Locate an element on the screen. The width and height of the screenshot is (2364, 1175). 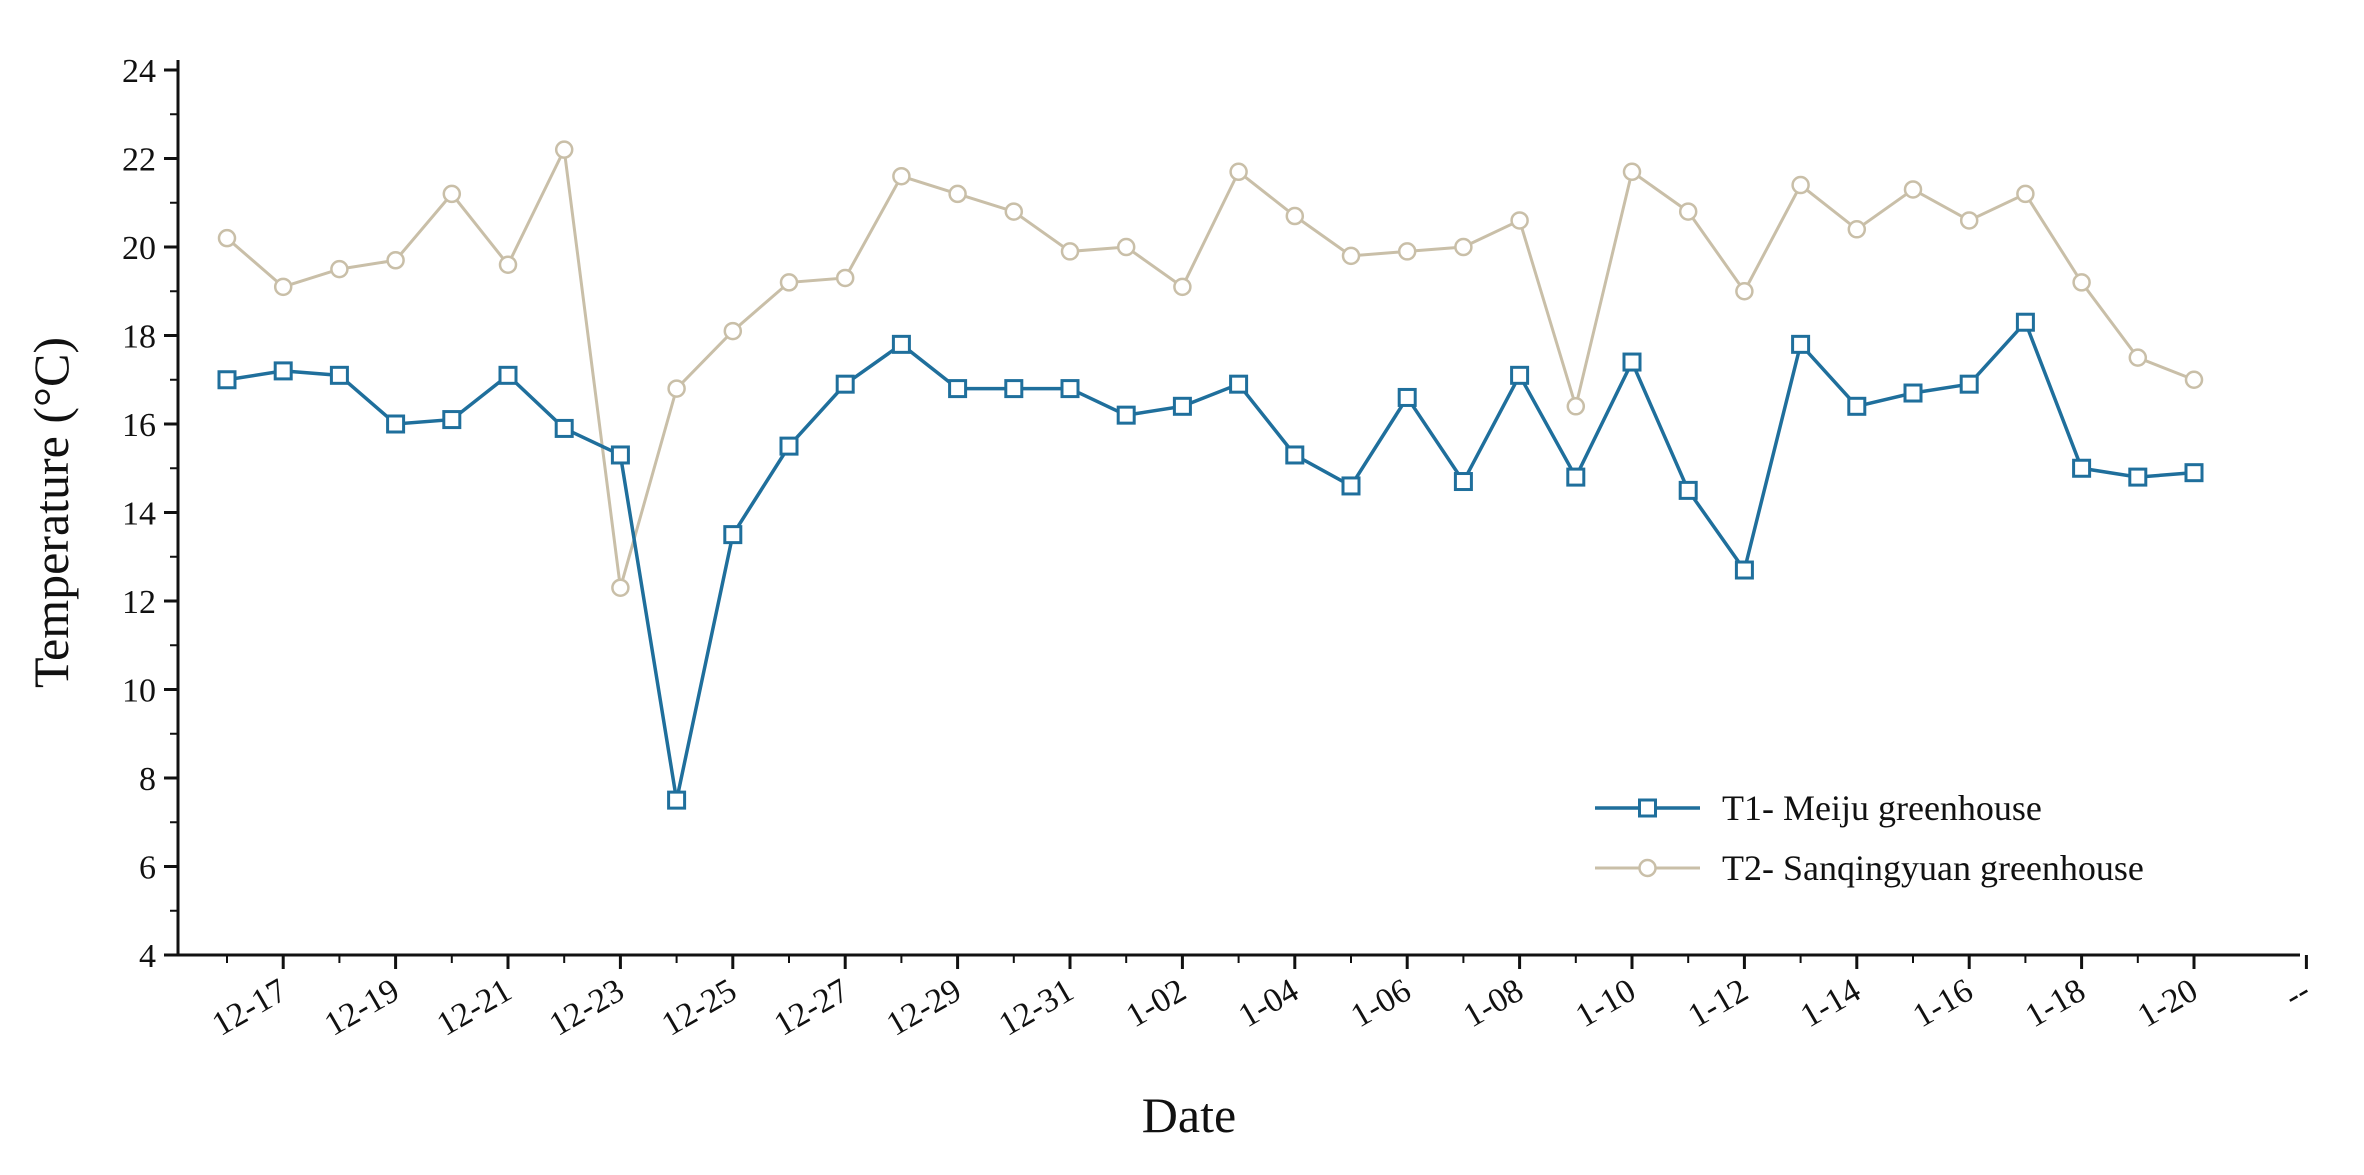
y-tick-label: 12 is located at coordinates (139, 602).